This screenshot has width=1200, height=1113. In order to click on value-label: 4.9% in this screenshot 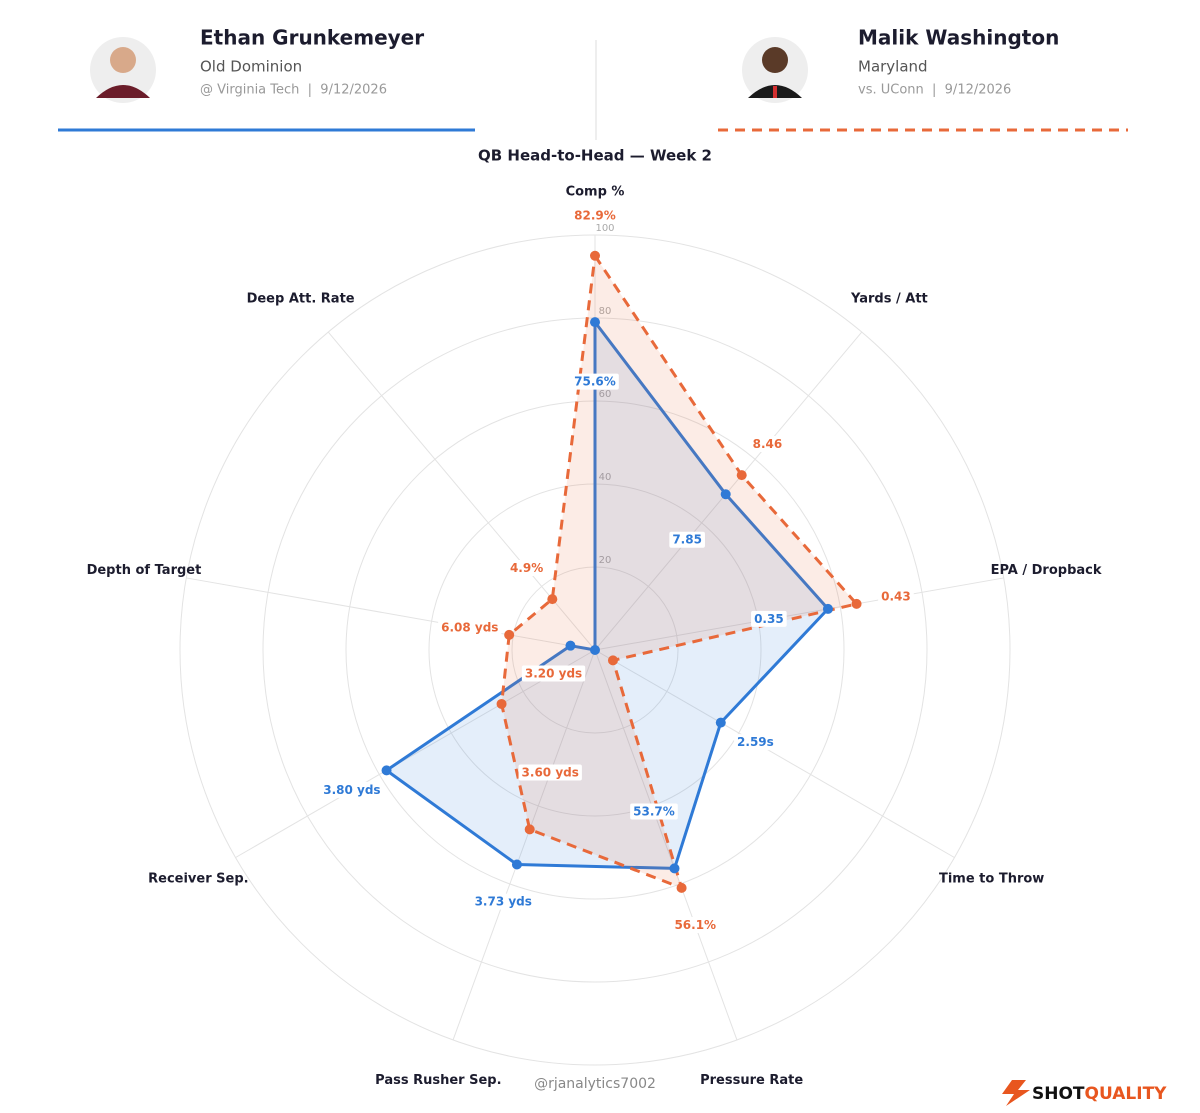, I will do `click(526, 568)`.